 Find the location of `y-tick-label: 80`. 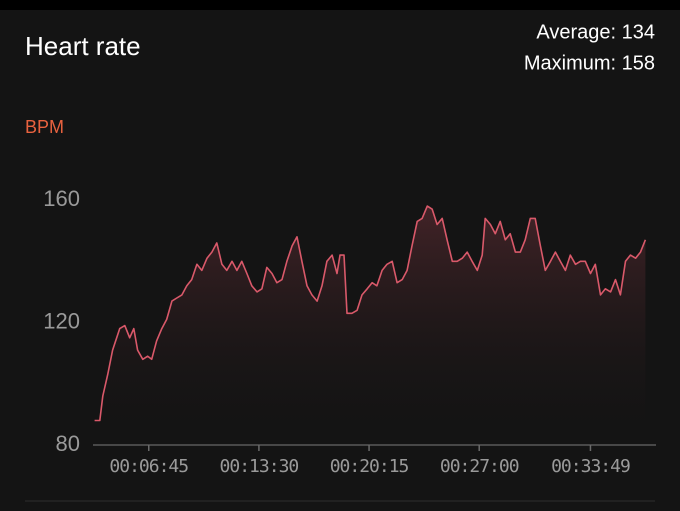

y-tick-label: 80 is located at coordinates (68, 443).